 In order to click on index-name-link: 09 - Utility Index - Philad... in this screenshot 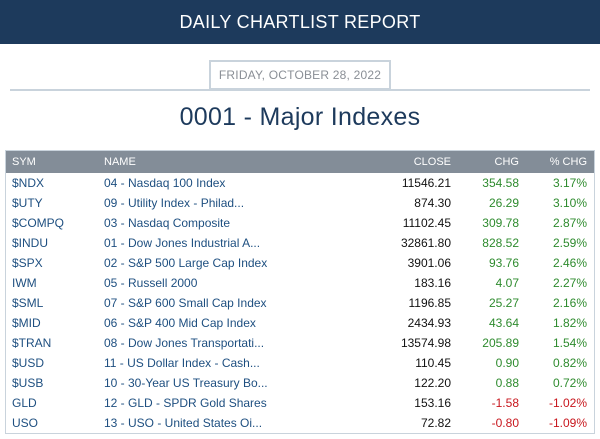, I will do `click(174, 203)`.